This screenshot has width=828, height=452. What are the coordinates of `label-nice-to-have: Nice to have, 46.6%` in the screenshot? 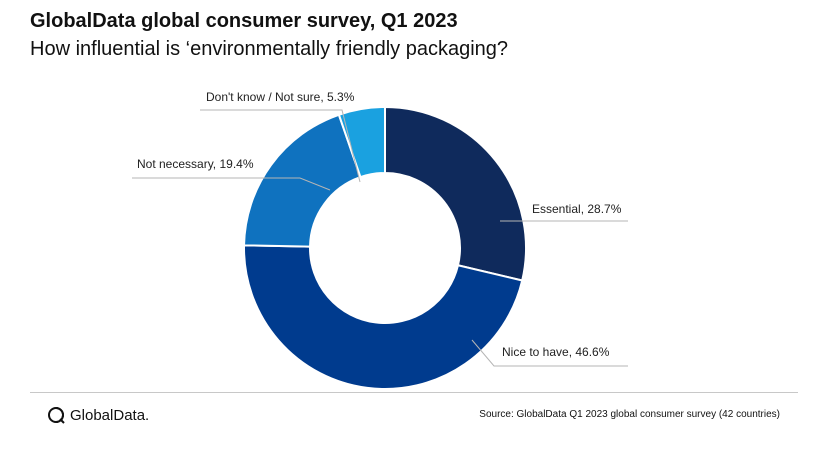 It's located at (556, 352).